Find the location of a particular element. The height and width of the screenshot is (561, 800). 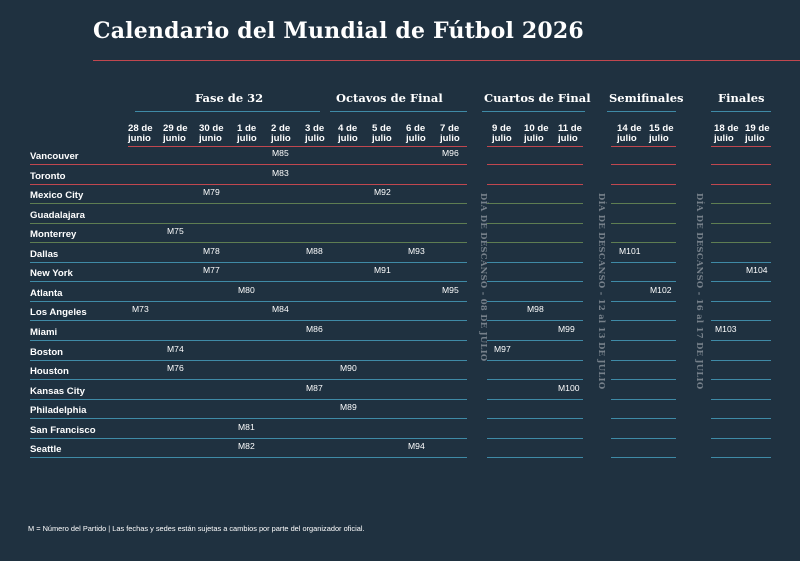

match-label: M102 is located at coordinates (661, 289).